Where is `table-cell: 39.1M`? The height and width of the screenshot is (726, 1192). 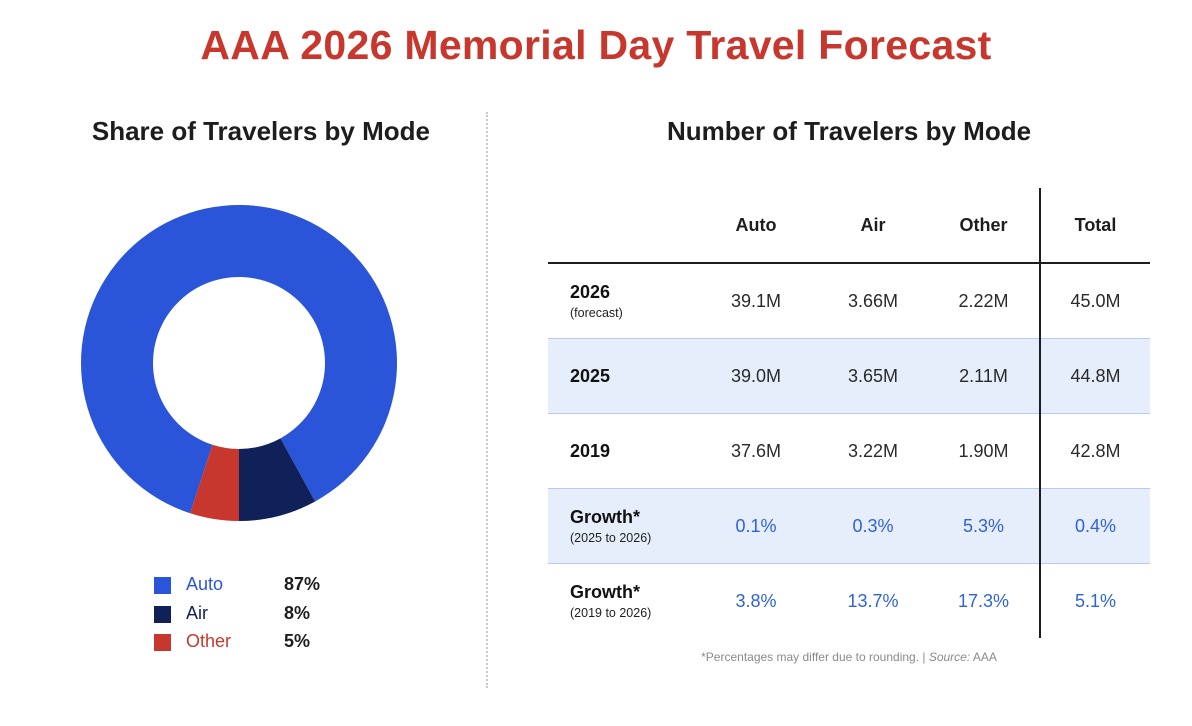
table-cell: 39.1M is located at coordinates (756, 300).